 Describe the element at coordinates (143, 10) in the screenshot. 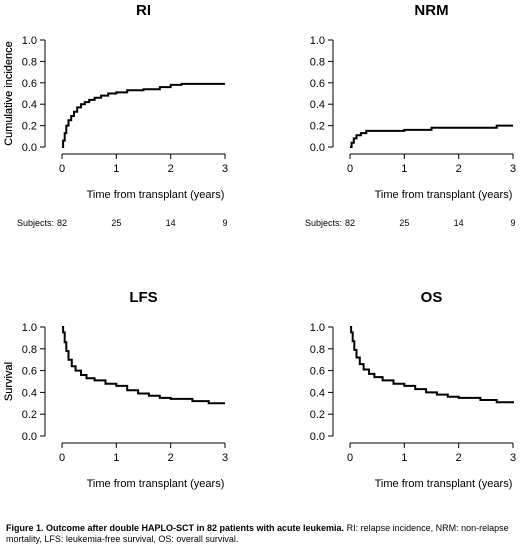

I see `chart-title: RI` at that location.